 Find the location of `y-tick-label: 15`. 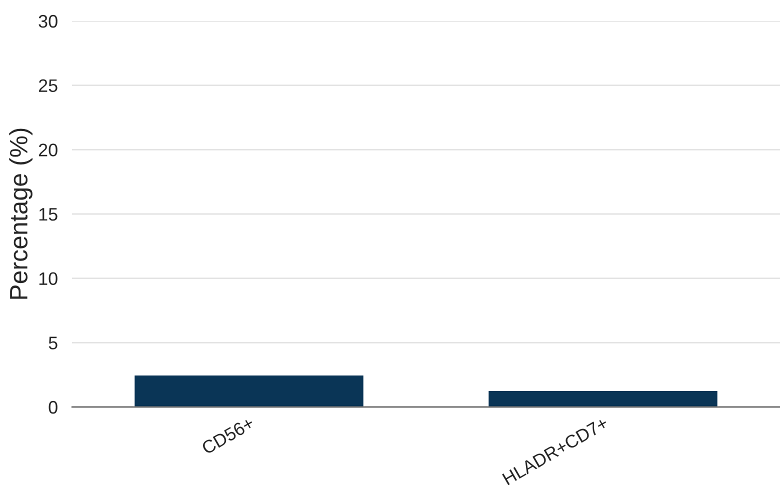

y-tick-label: 15 is located at coordinates (48, 214).